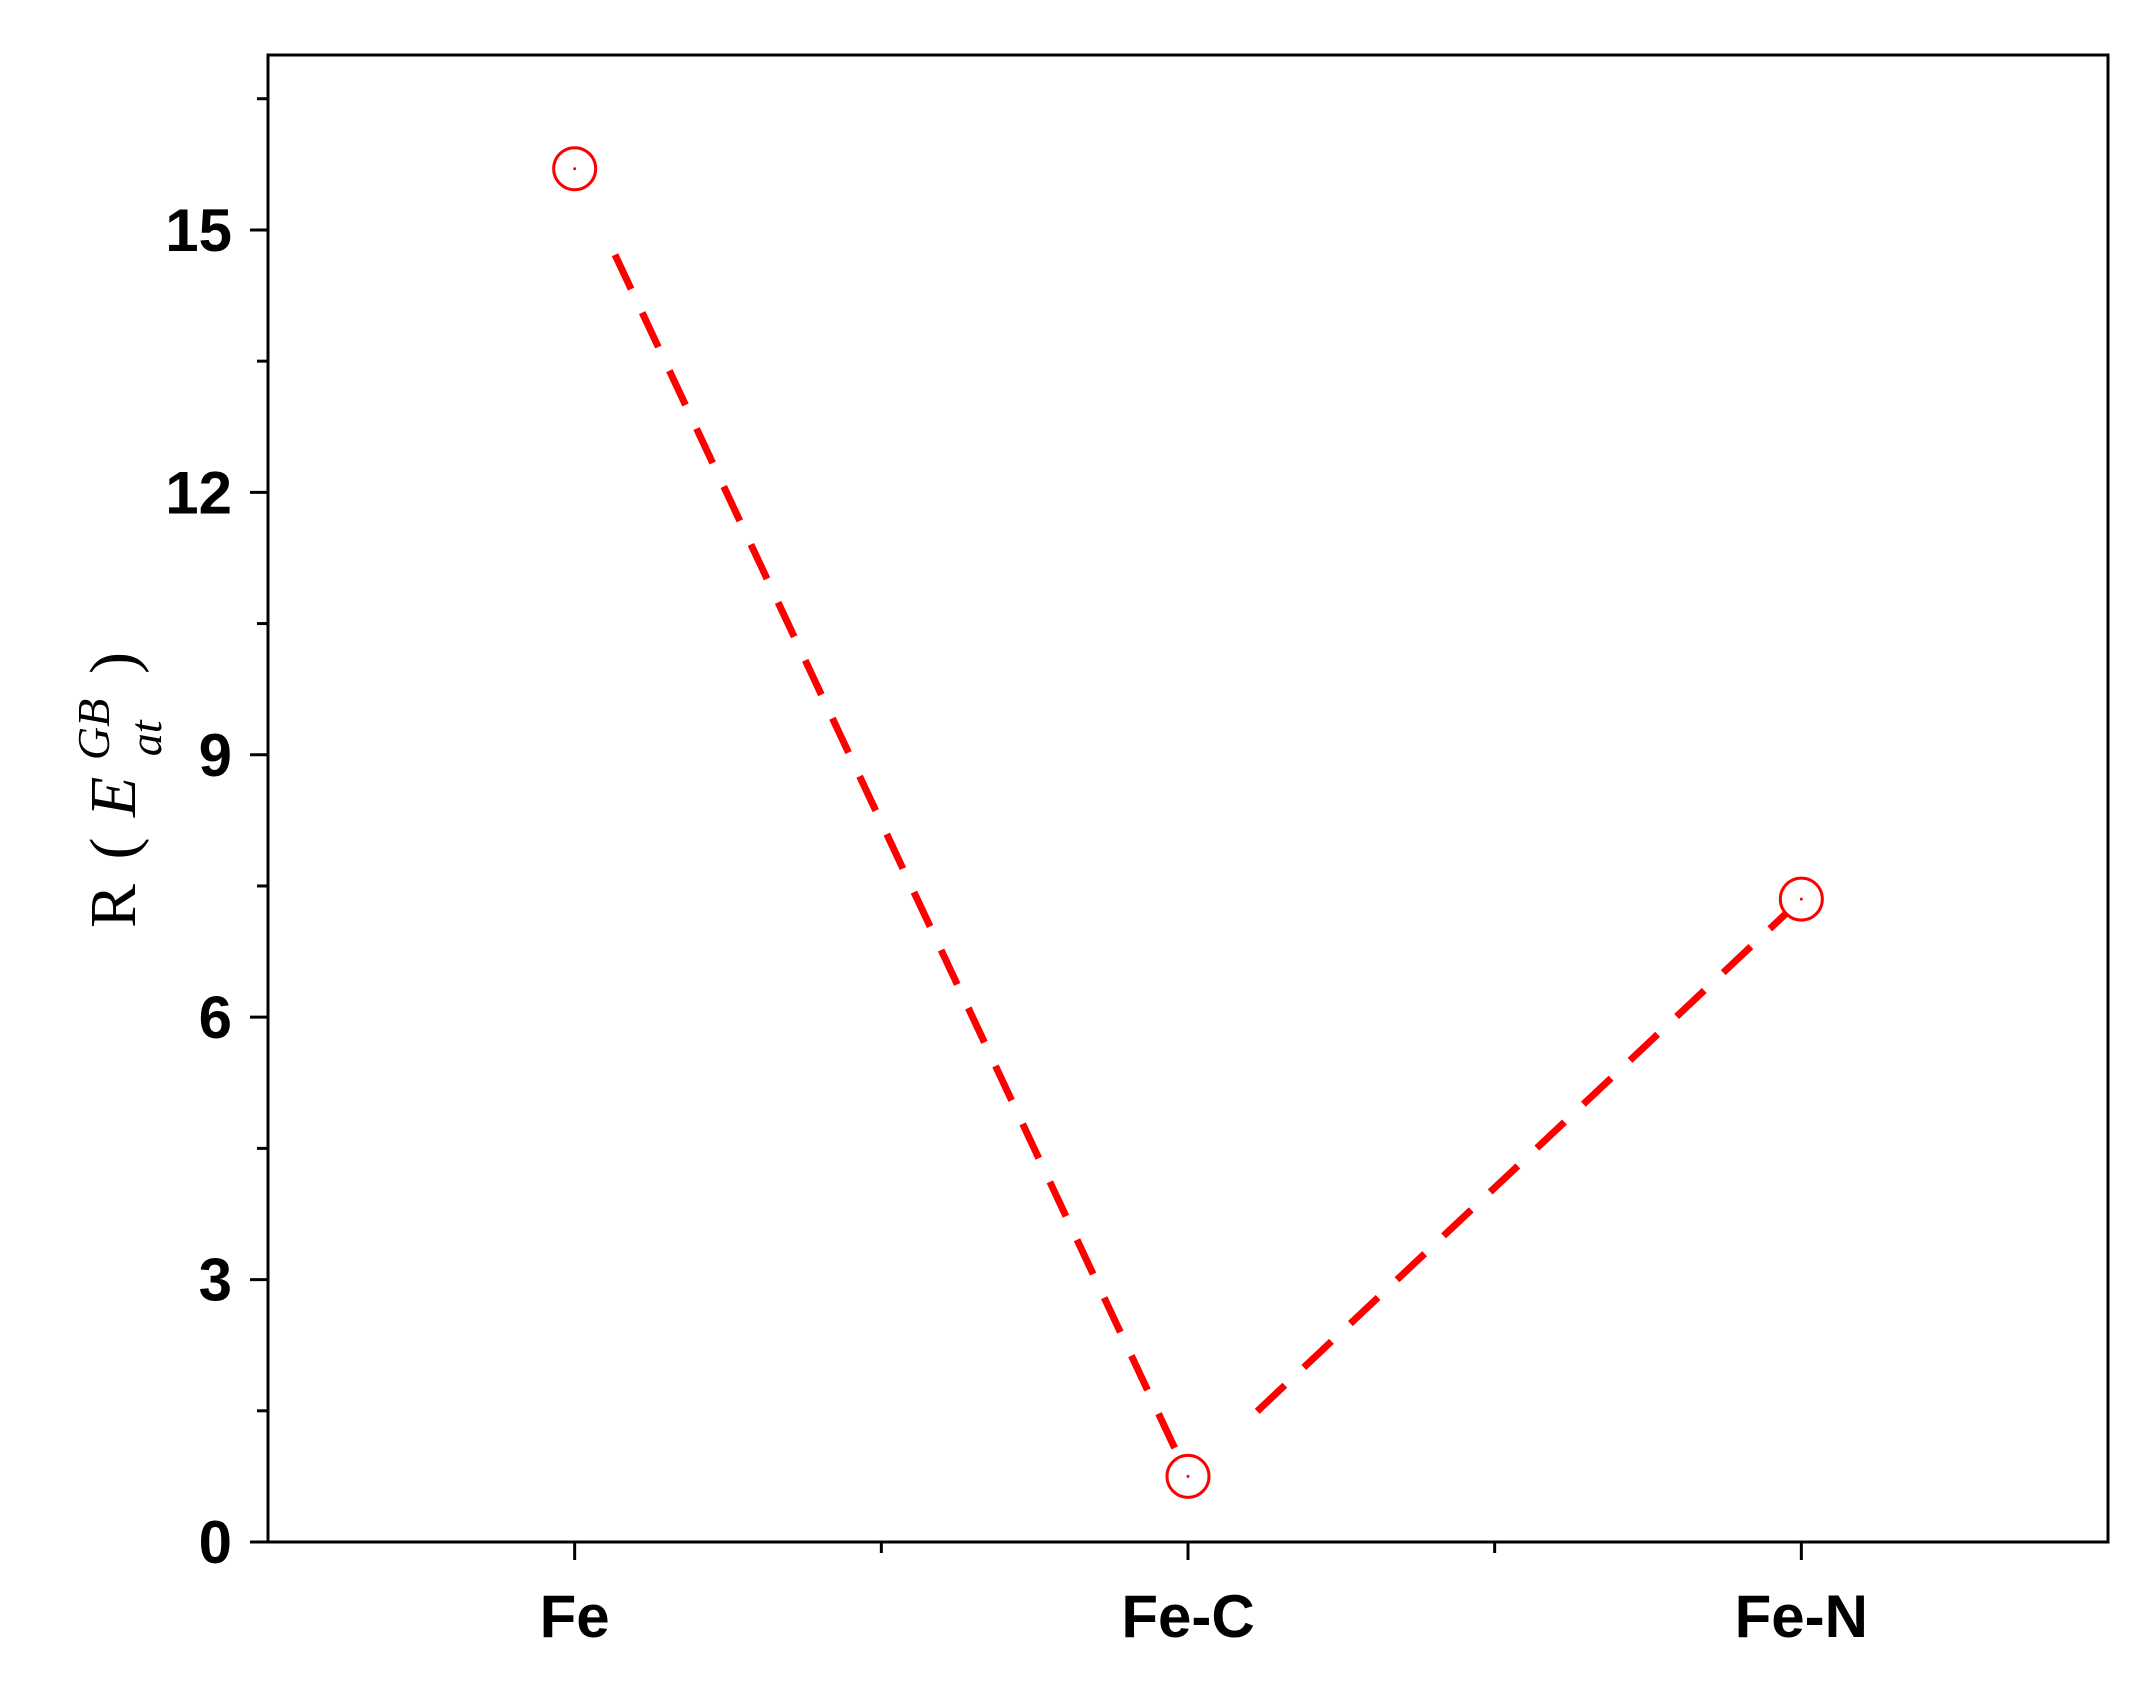  Describe the element at coordinates (216, 836) in the screenshot. I see `y-axis-ticks: 0 3 6 9 12 15` at that location.